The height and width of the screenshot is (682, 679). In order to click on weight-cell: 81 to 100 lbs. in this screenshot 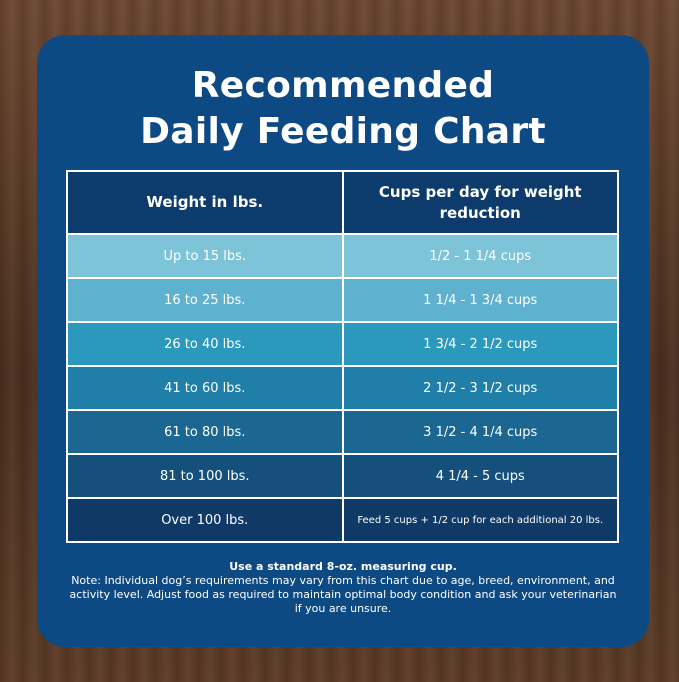, I will do `click(205, 476)`.